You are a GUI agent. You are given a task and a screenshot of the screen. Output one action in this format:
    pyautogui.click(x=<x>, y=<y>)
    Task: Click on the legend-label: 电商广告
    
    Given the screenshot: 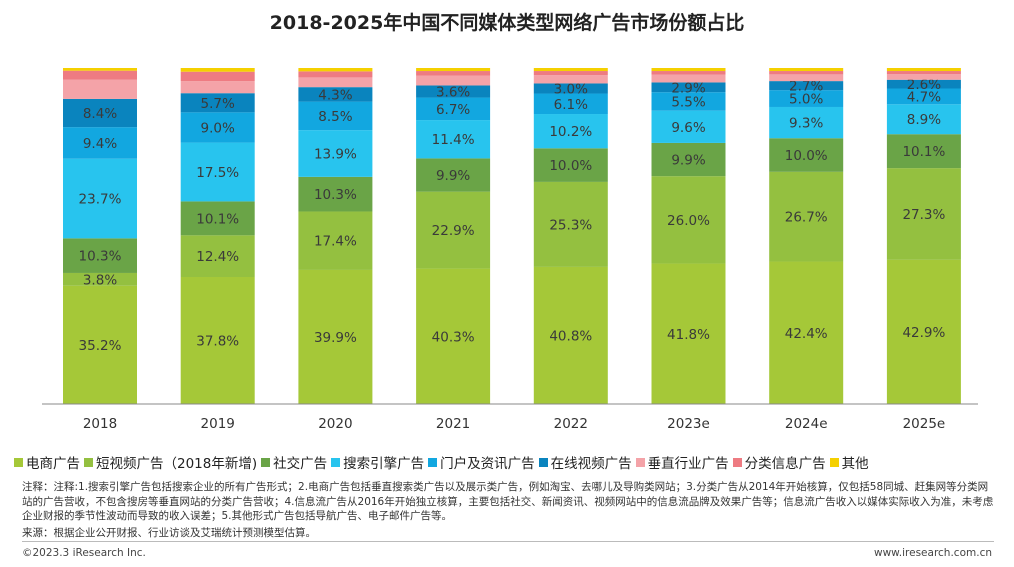 What is the action you would take?
    pyautogui.click(x=53, y=464)
    